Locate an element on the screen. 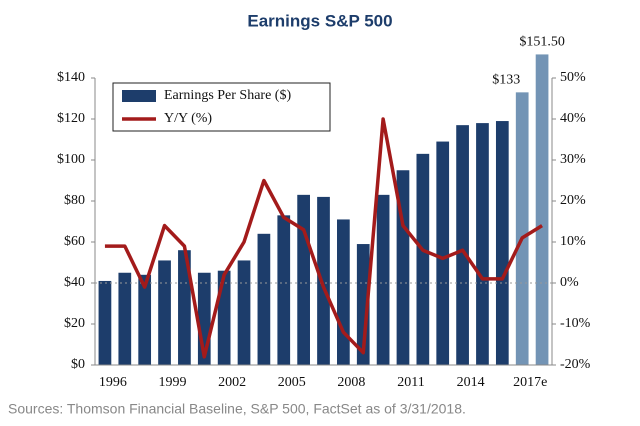 This screenshot has width=640, height=426. y-tick-label: $140 is located at coordinates (71, 77).